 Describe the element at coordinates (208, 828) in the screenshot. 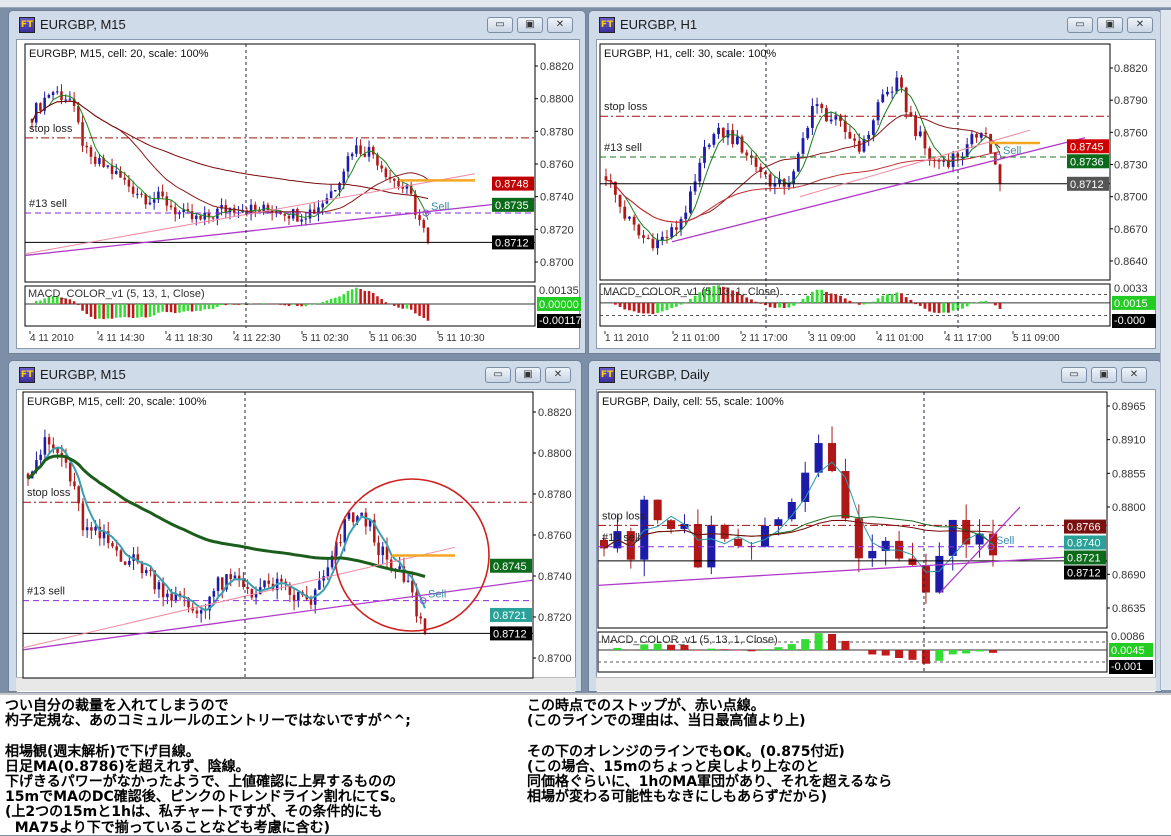

I see `comment-line: MA75より下で揃っていることなども考慮に含む)` at that location.